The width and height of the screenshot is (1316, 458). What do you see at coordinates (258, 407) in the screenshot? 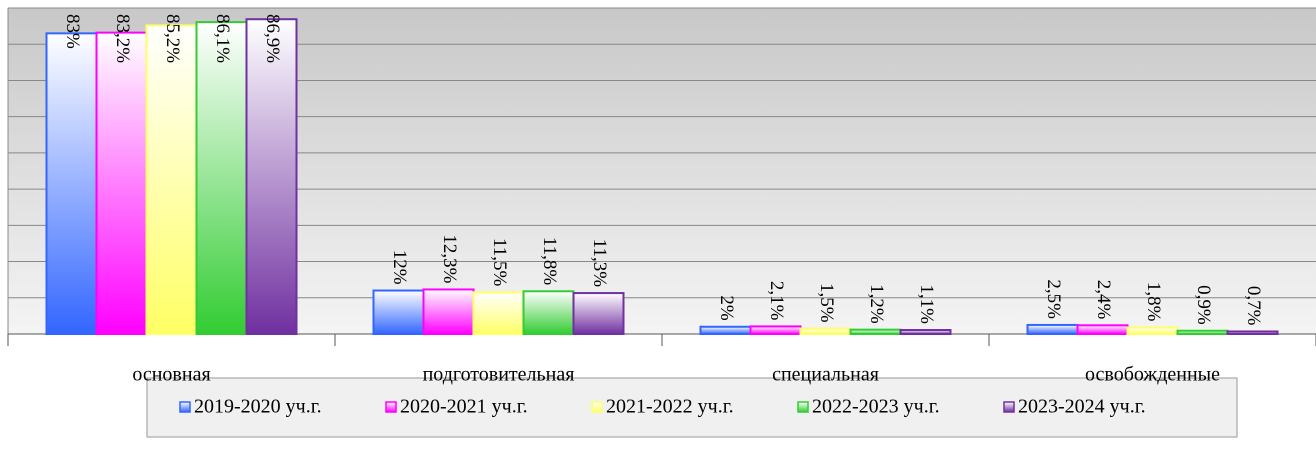
I see `legend-label: 2019-2020 уч.г.` at bounding box center [258, 407].